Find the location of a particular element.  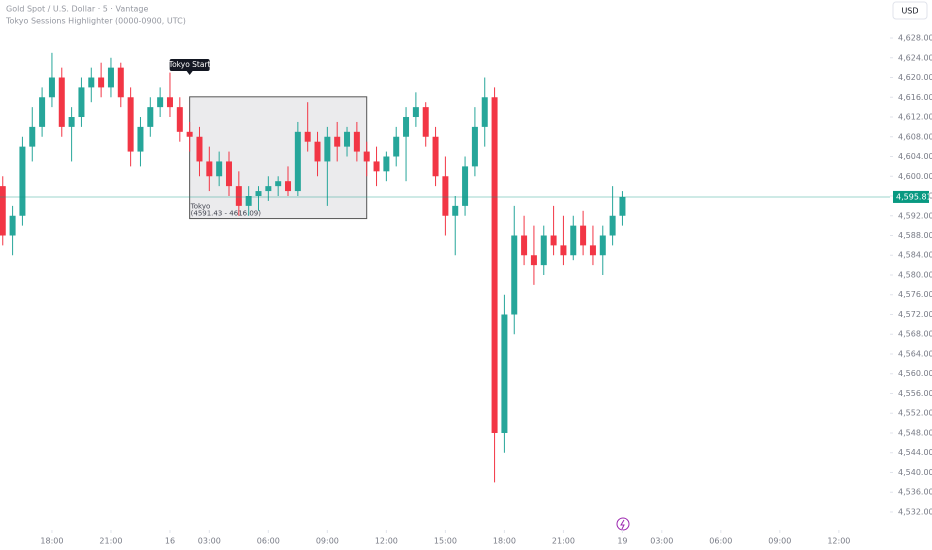

session-label: Tokyo is located at coordinates (200, 207).